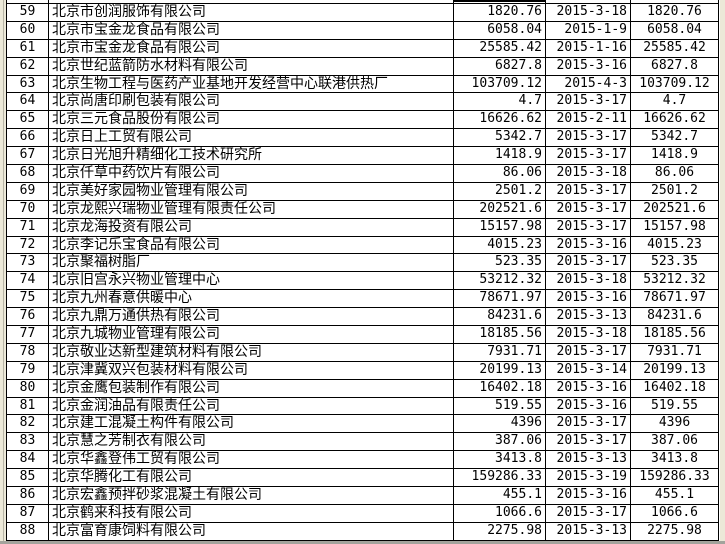 The image size is (725, 544). Describe the element at coordinates (675, 442) in the screenshot. I see `cell-amount-2: 387.06` at that location.